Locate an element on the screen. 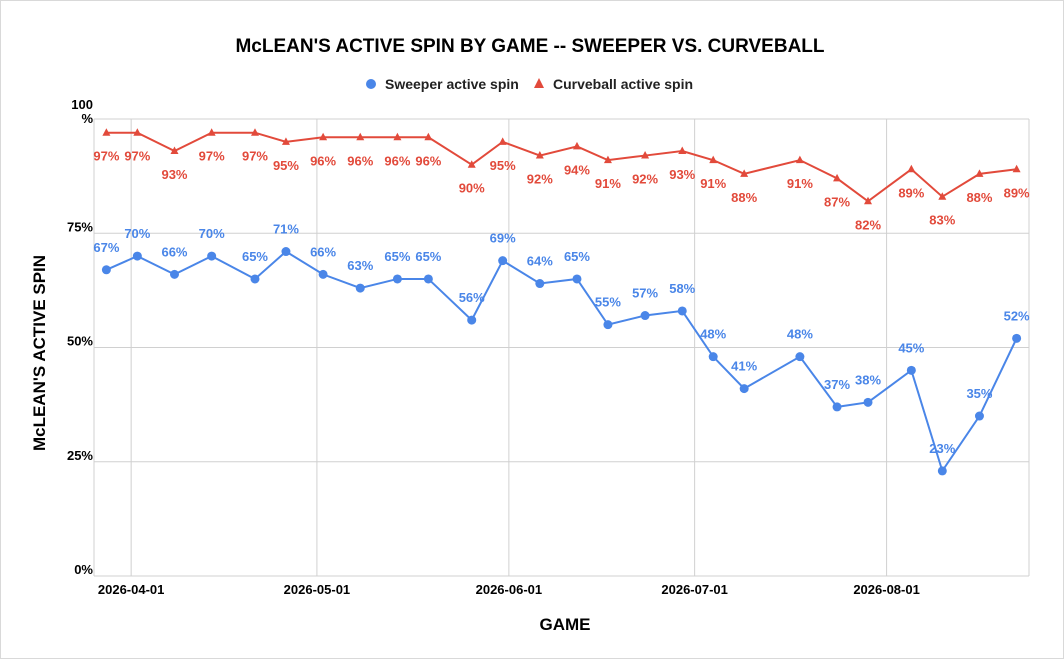 This screenshot has height=659, width=1064. legend: Sweeper active spin Curveball active spin is located at coordinates (529, 84).